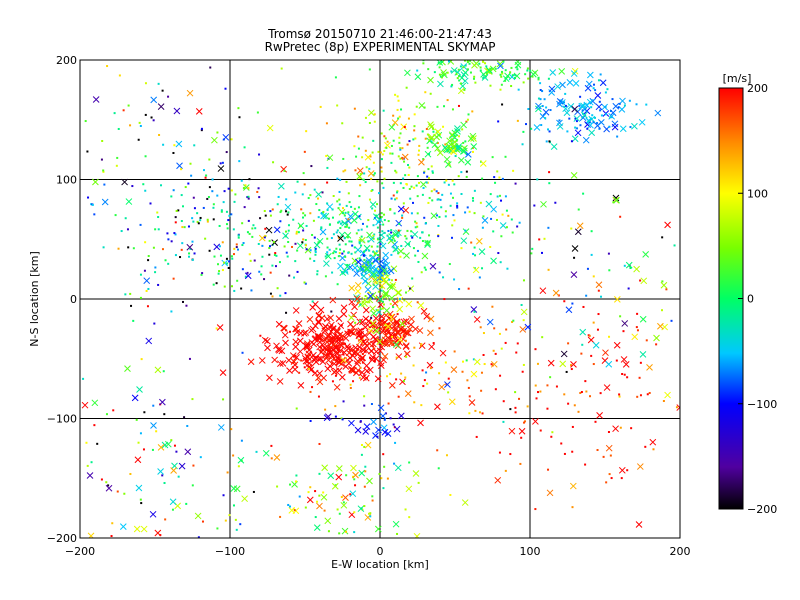 This screenshot has height=600, width=800. What do you see at coordinates (737, 78) in the screenshot?
I see `colorbar-label: [m/s]` at bounding box center [737, 78].